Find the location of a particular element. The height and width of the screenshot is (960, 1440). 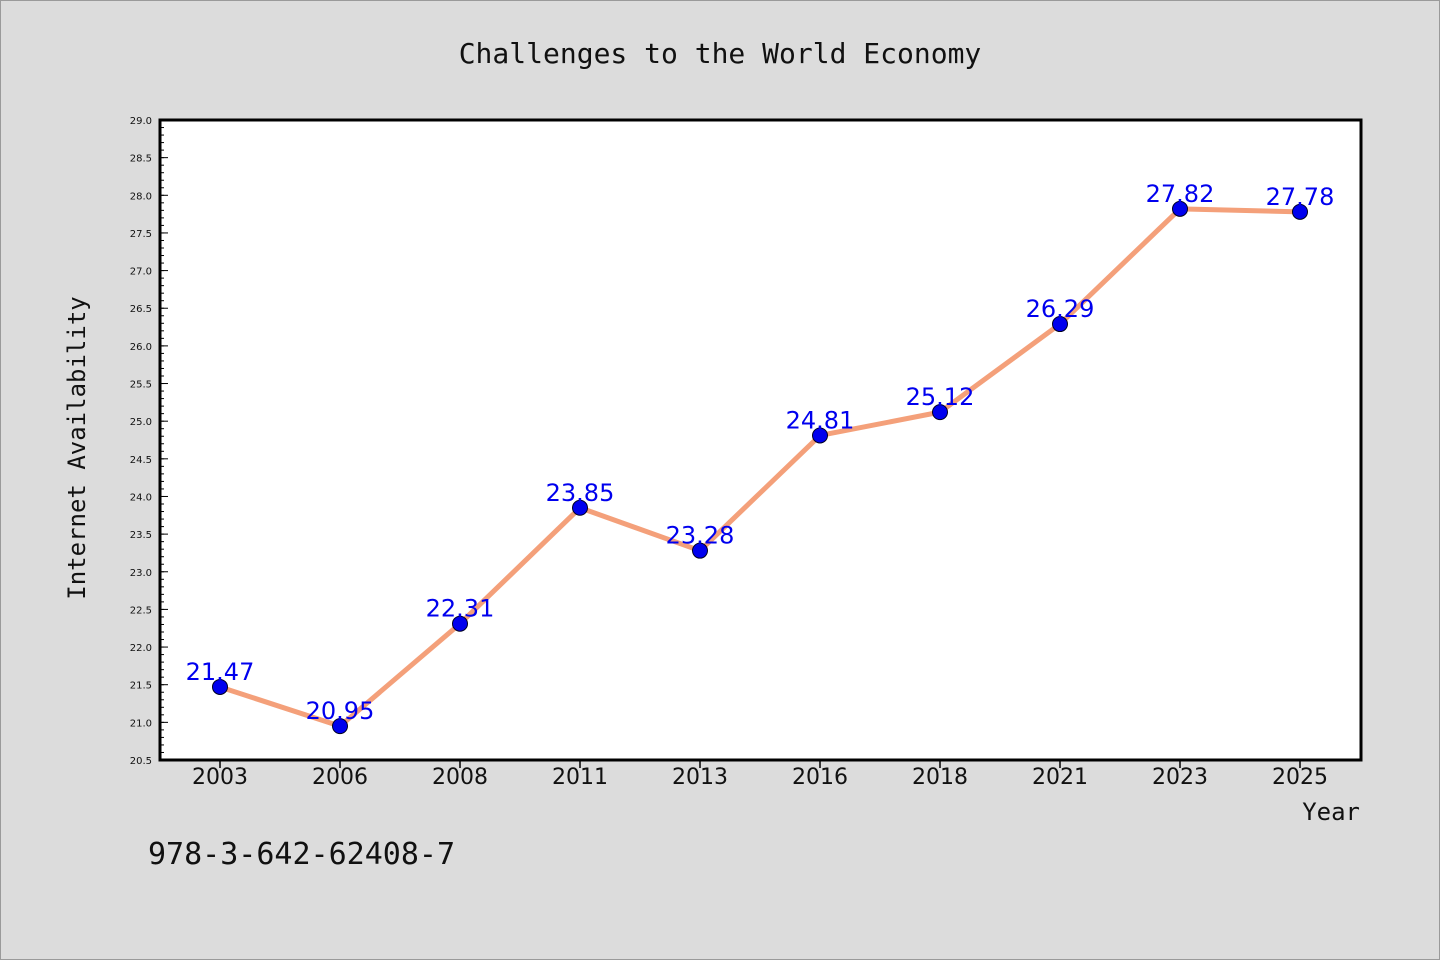

y-tick-label: 24.5 is located at coordinates (141, 460).